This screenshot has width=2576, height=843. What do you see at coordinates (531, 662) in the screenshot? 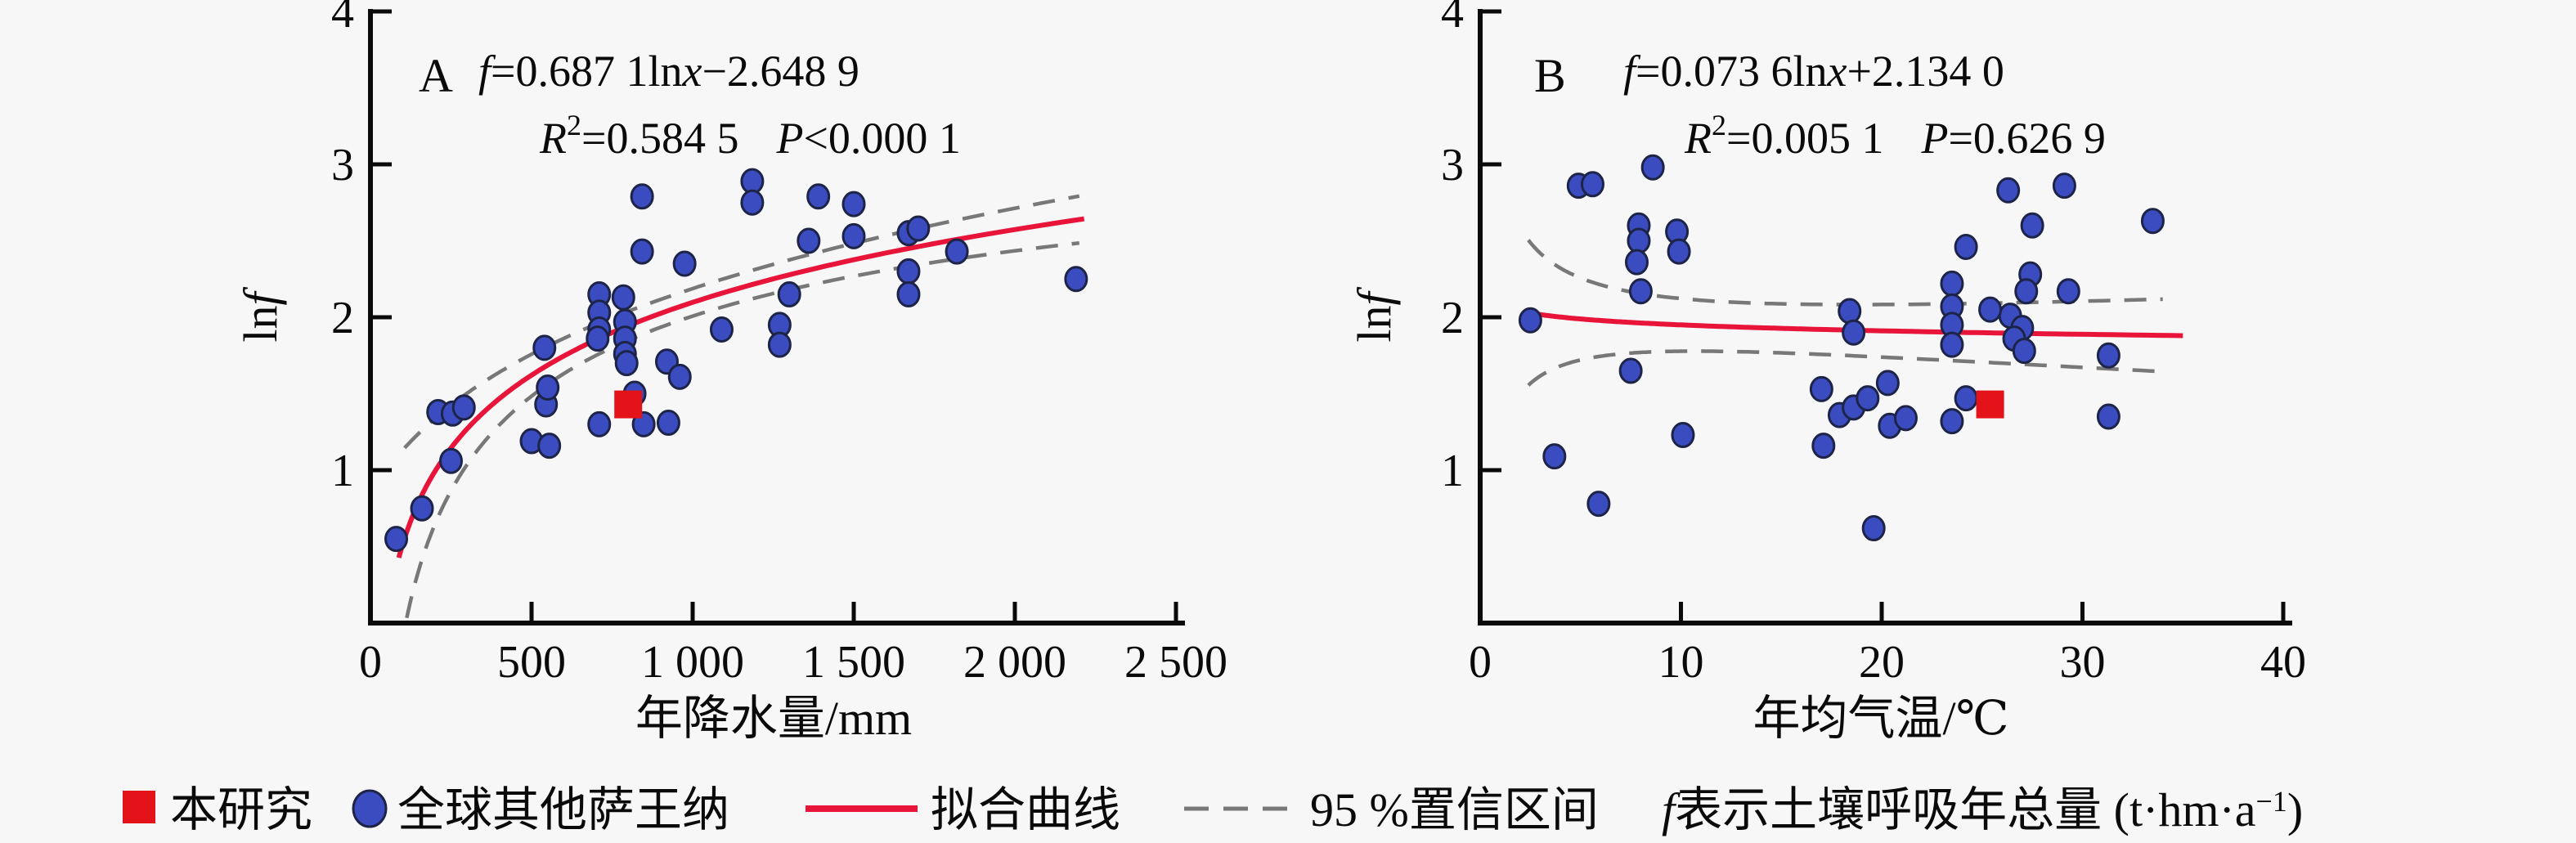
I see `x-tick-label: 500` at bounding box center [531, 662].